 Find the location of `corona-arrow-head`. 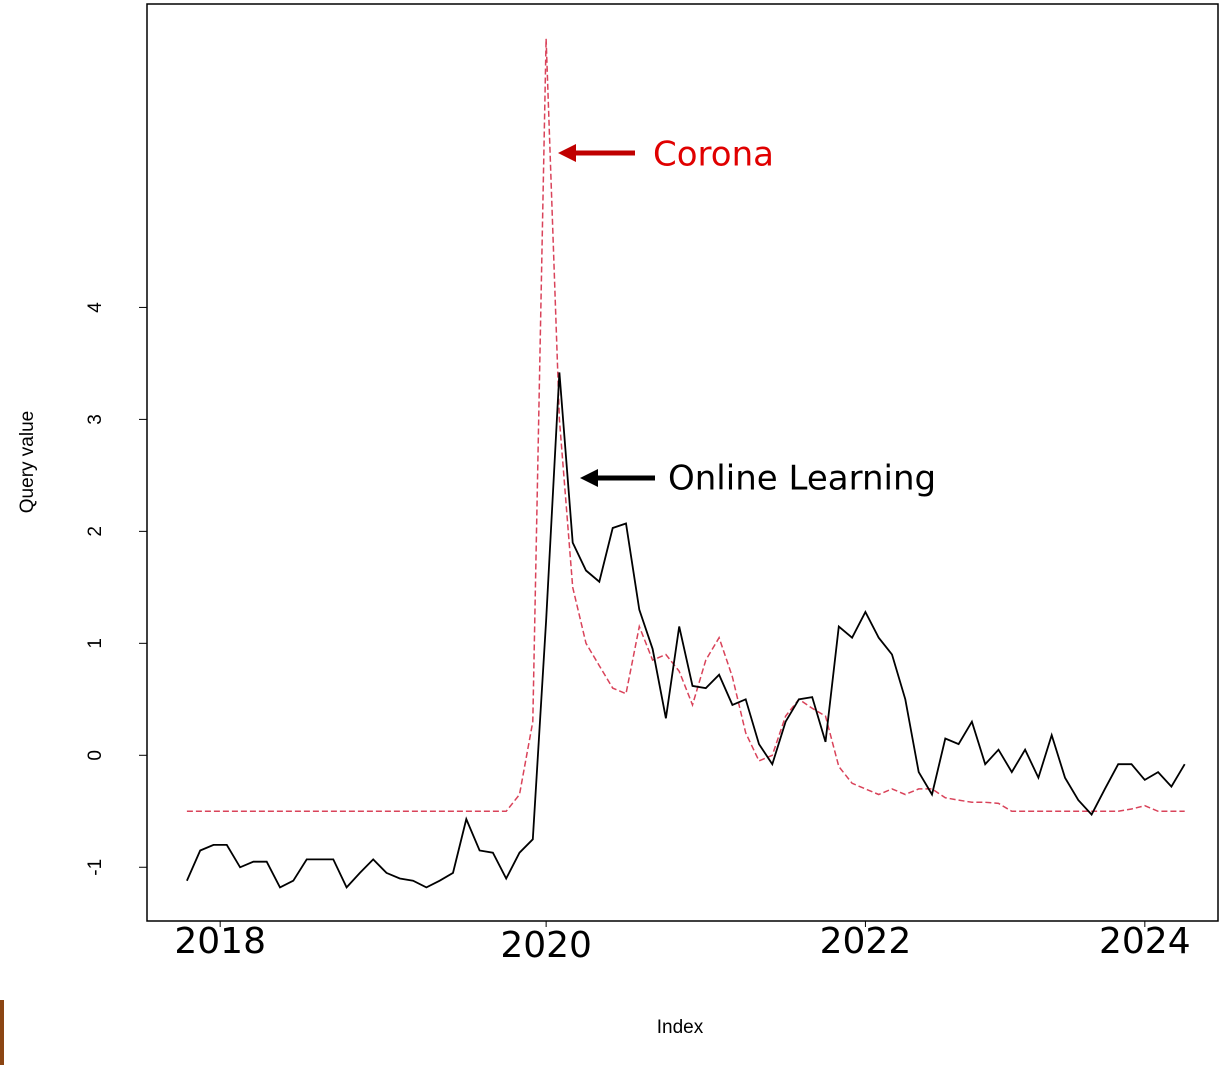

corona-arrow-head is located at coordinates (567, 153).